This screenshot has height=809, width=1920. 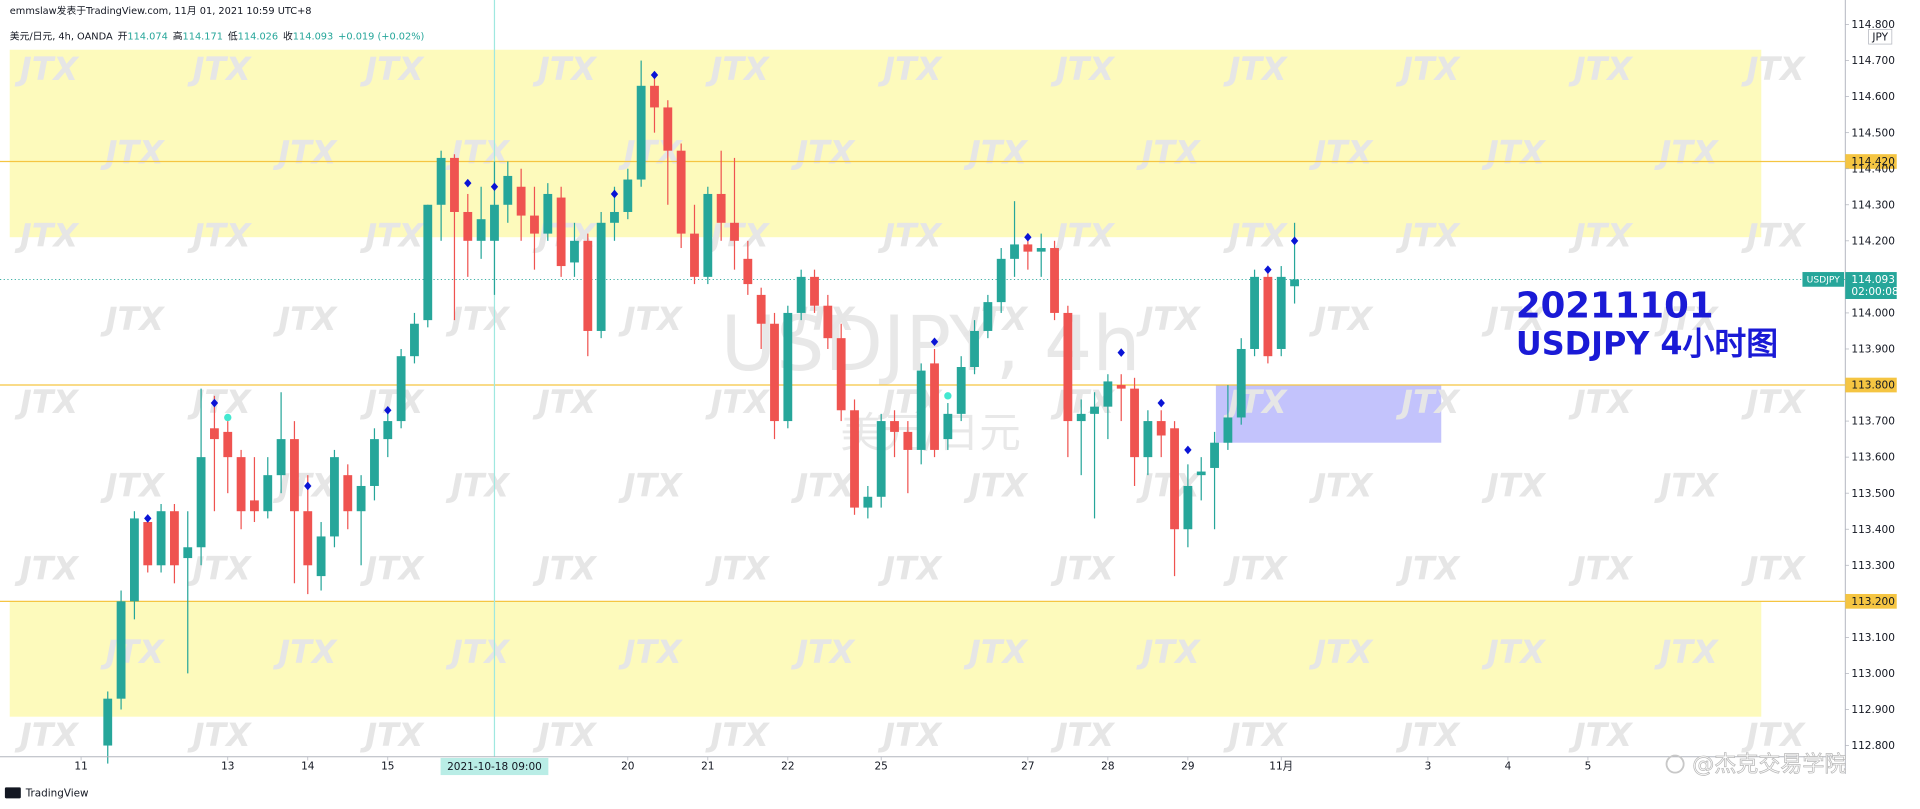 I want to click on countdown: 02:00:08, so click(x=1874, y=292).